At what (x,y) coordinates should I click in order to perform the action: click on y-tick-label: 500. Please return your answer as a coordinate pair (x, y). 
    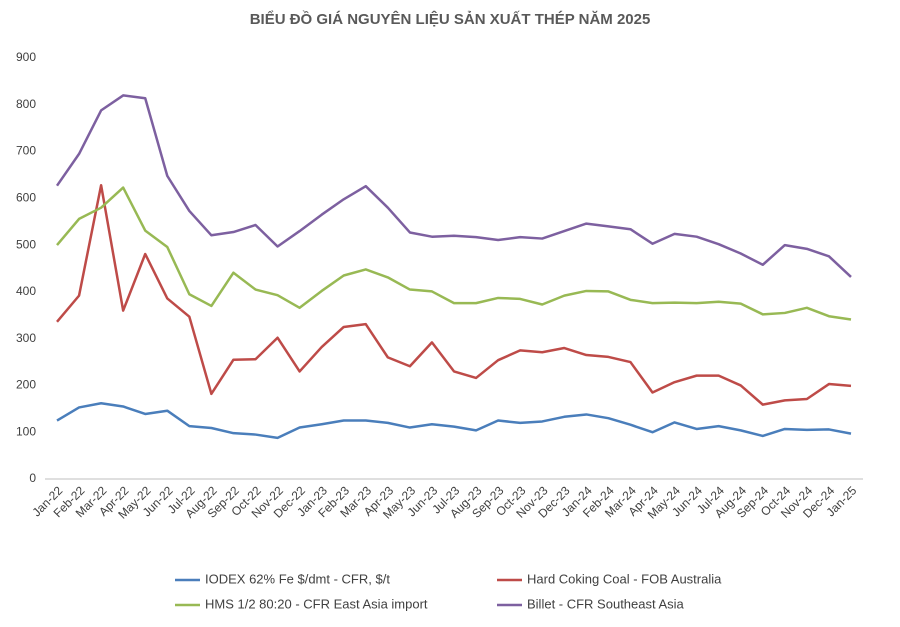
    Looking at the image, I should click on (26, 244).